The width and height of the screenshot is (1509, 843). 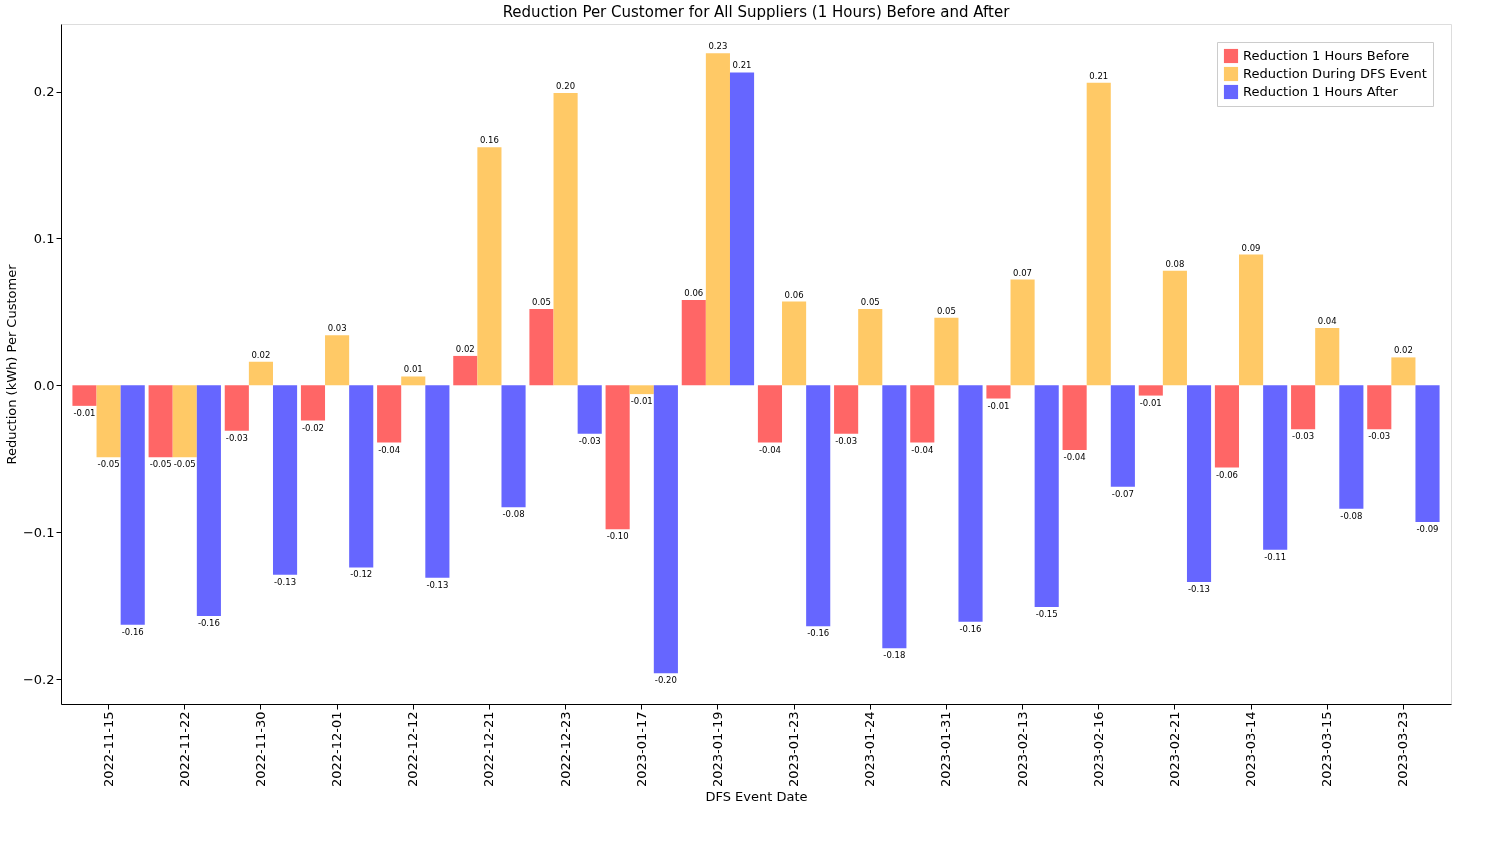 What do you see at coordinates (1023, 272) in the screenshot?
I see `data-label: 0.07` at bounding box center [1023, 272].